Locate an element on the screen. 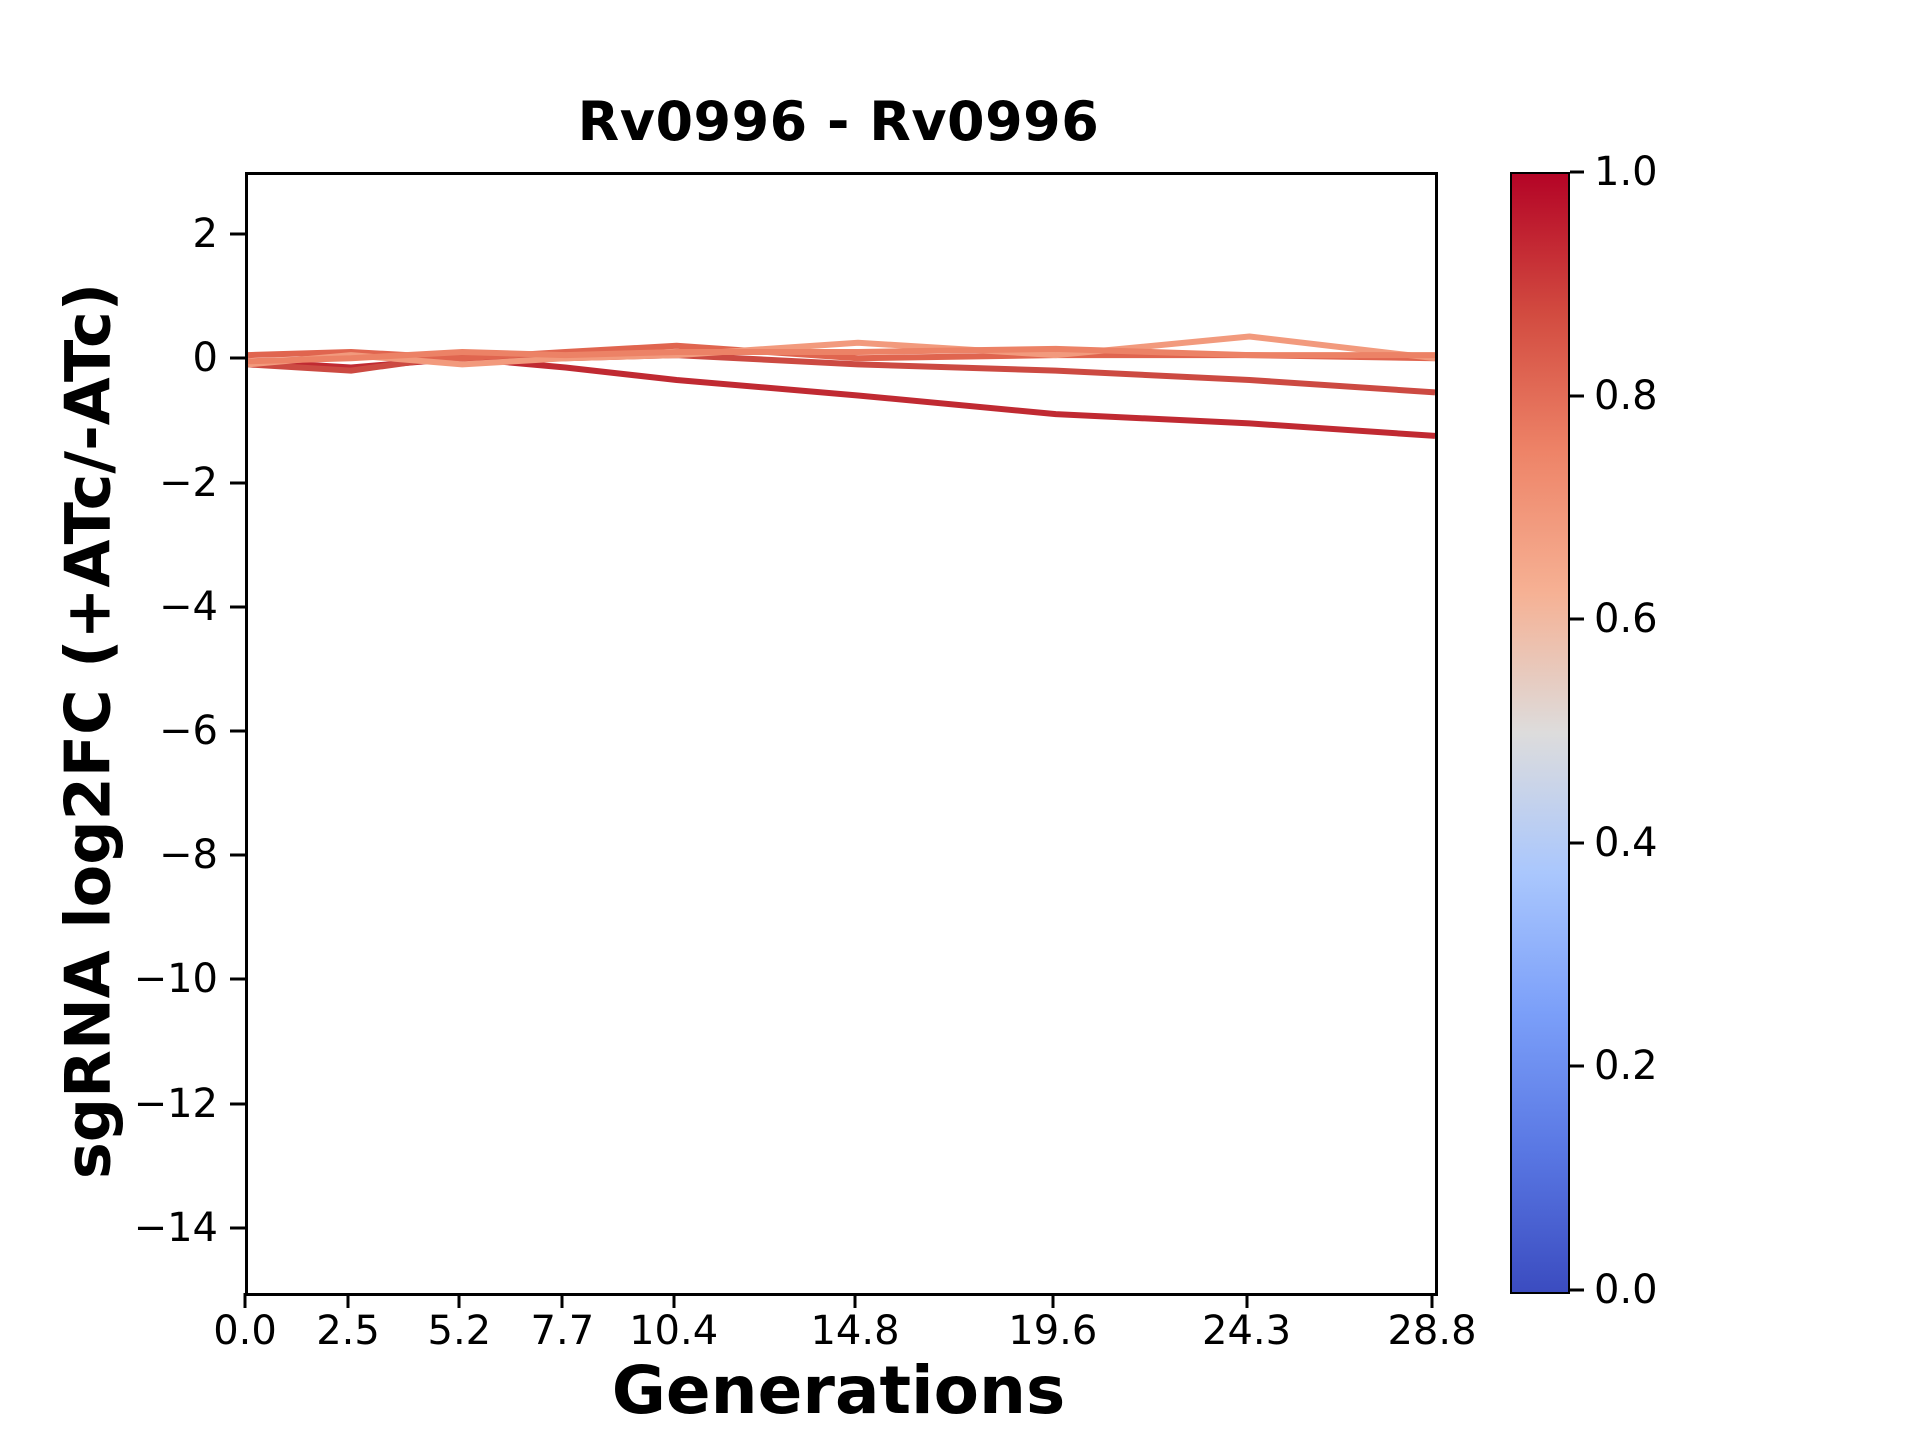 The width and height of the screenshot is (1920, 1440). x-tick-label: 5.2 is located at coordinates (459, 1331).